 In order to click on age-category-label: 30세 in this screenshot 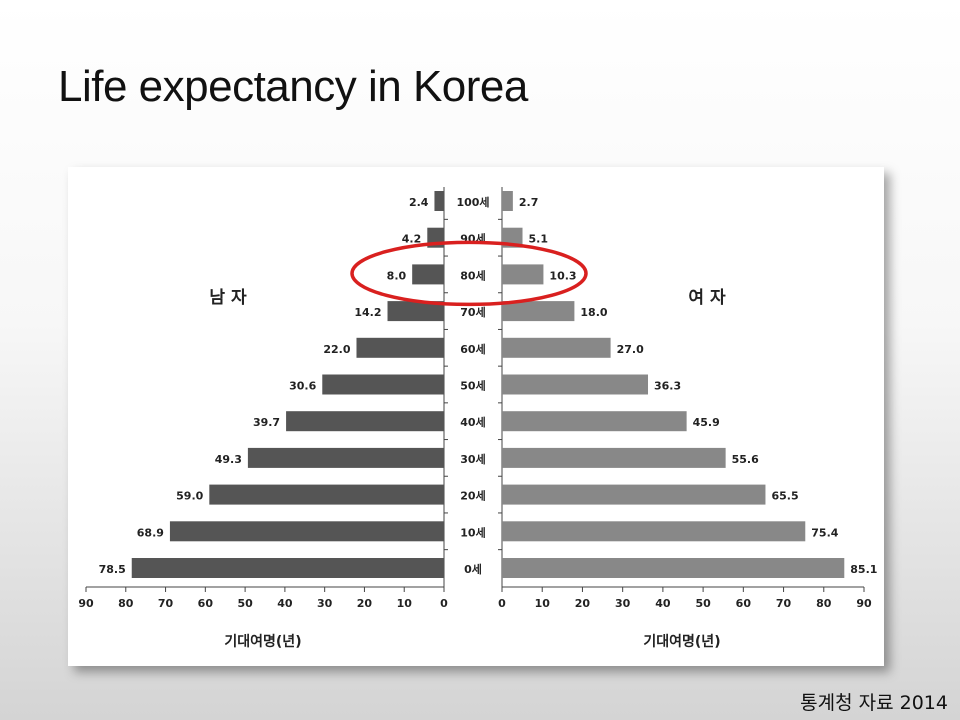, I will do `click(472, 459)`.